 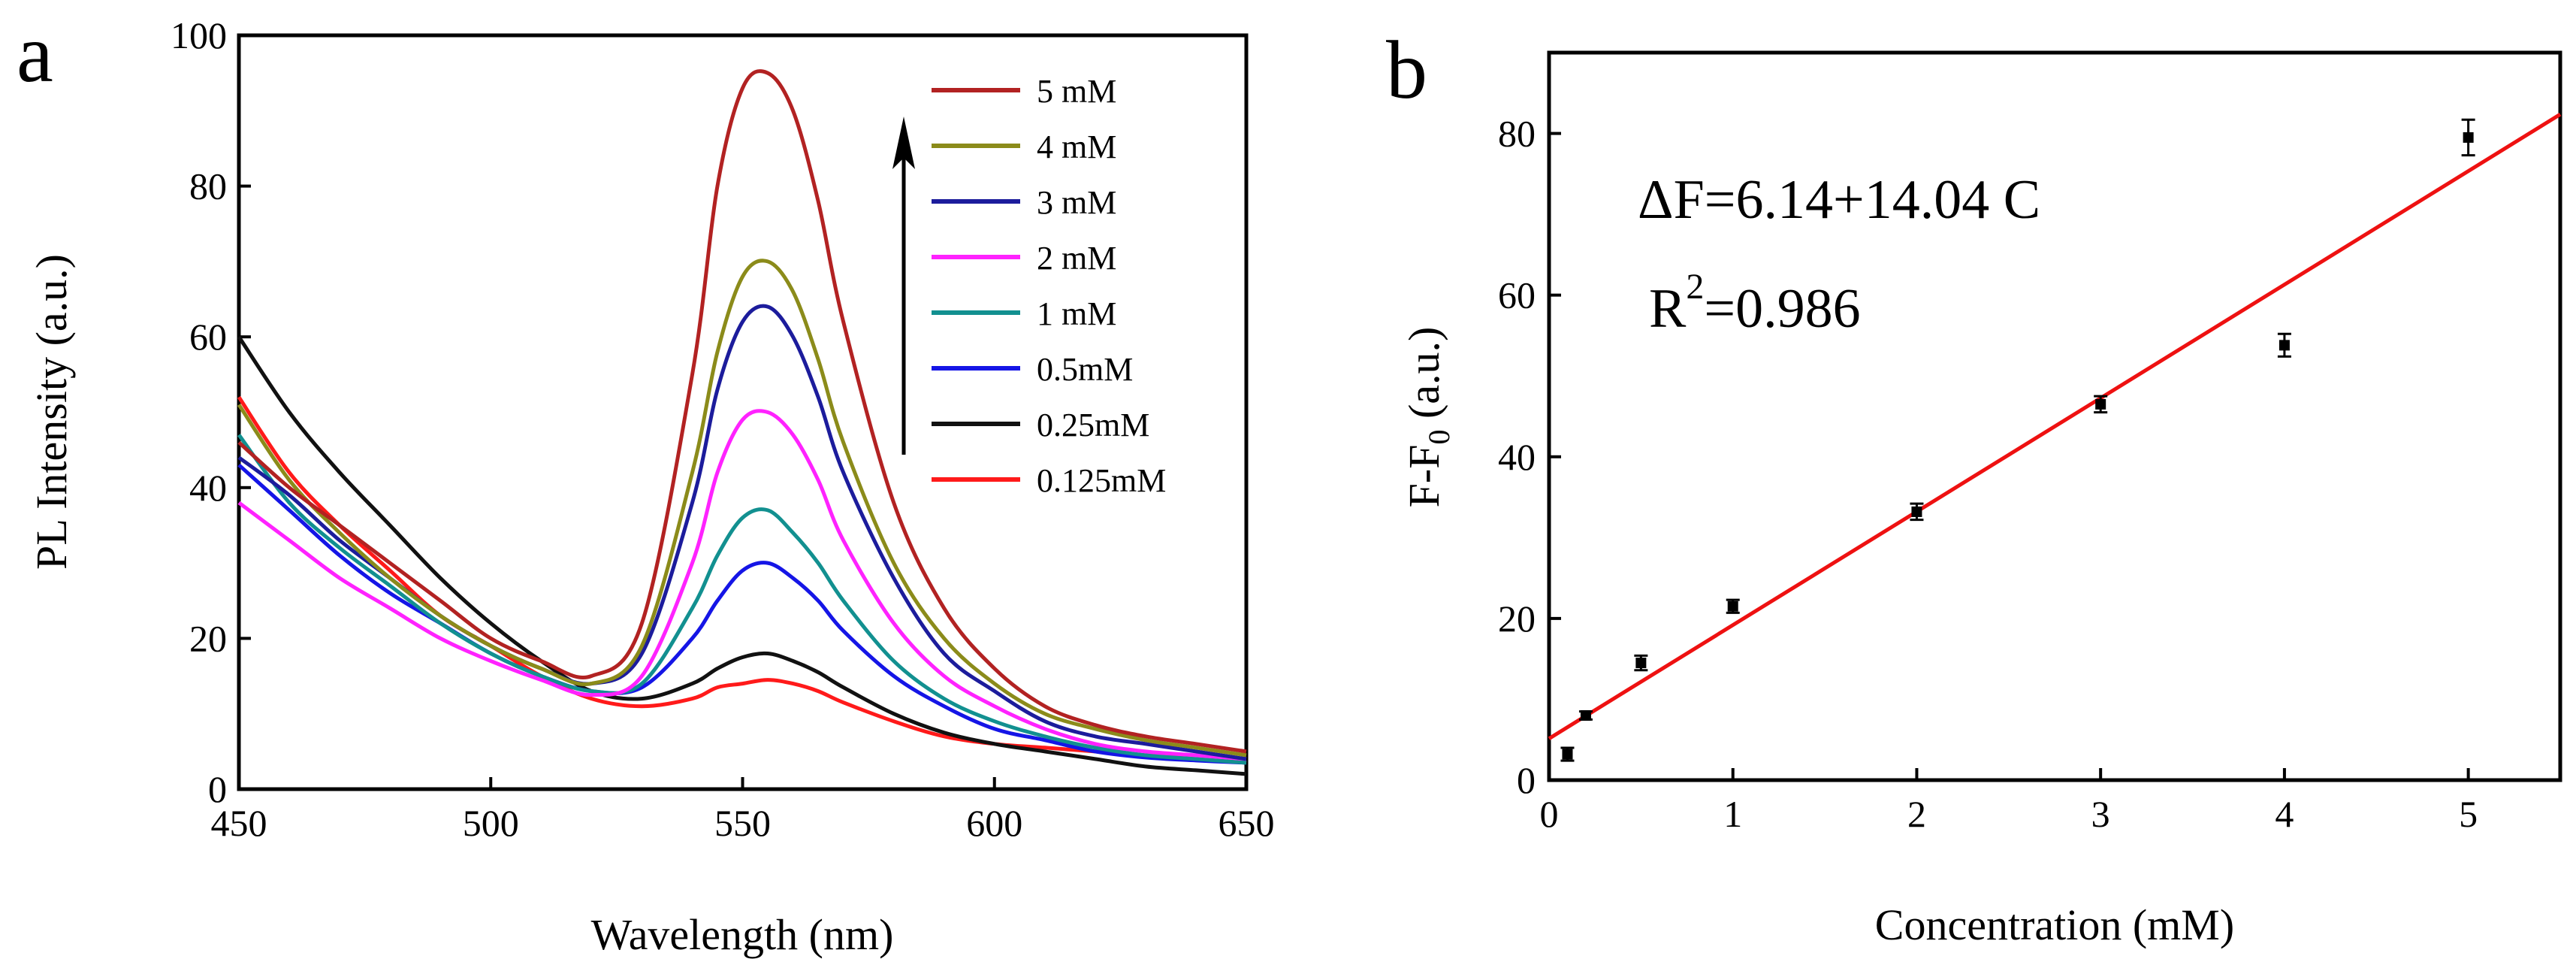 I want to click on y-tick-label: 100, so click(x=199, y=35).